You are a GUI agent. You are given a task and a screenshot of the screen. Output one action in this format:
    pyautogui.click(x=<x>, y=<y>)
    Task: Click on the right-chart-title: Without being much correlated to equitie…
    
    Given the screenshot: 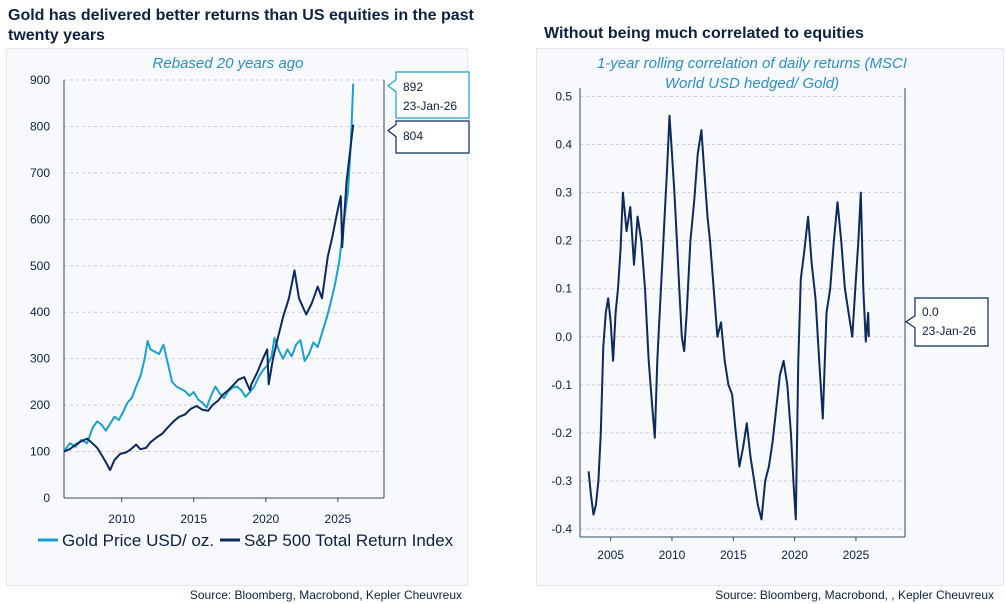 What is the action you would take?
    pyautogui.click(x=704, y=33)
    